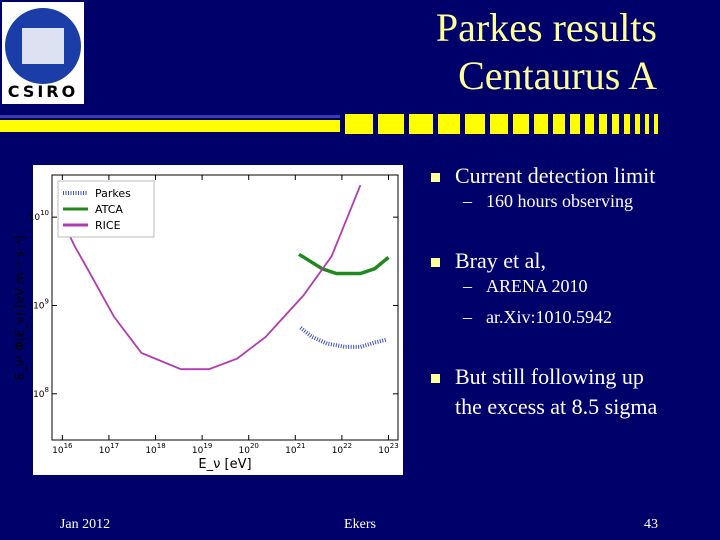 This screenshot has width=720, height=540. What do you see at coordinates (20, 307) in the screenshot?
I see `y-axis-label: E_ν² Φ(E_ν) [eV m⁻² s⁻¹]` at bounding box center [20, 307].